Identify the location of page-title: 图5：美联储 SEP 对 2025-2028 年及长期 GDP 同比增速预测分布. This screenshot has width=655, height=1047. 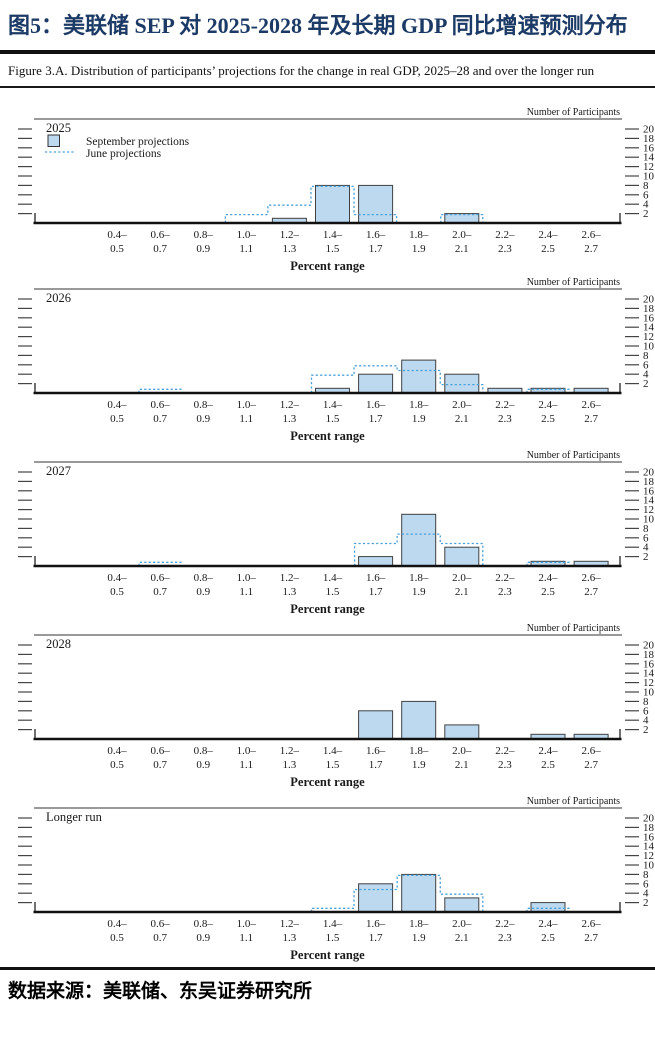
(318, 25).